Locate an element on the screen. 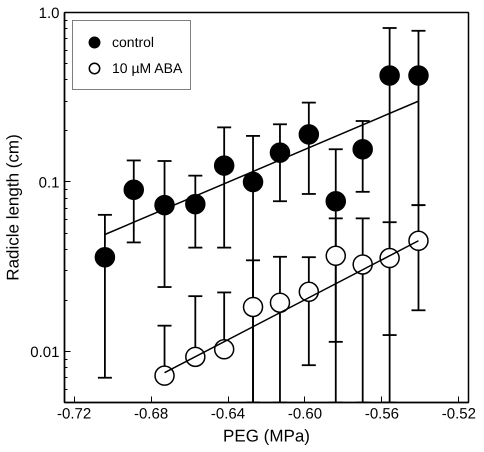  x-tick-label: -0.52 is located at coordinates (459, 414).